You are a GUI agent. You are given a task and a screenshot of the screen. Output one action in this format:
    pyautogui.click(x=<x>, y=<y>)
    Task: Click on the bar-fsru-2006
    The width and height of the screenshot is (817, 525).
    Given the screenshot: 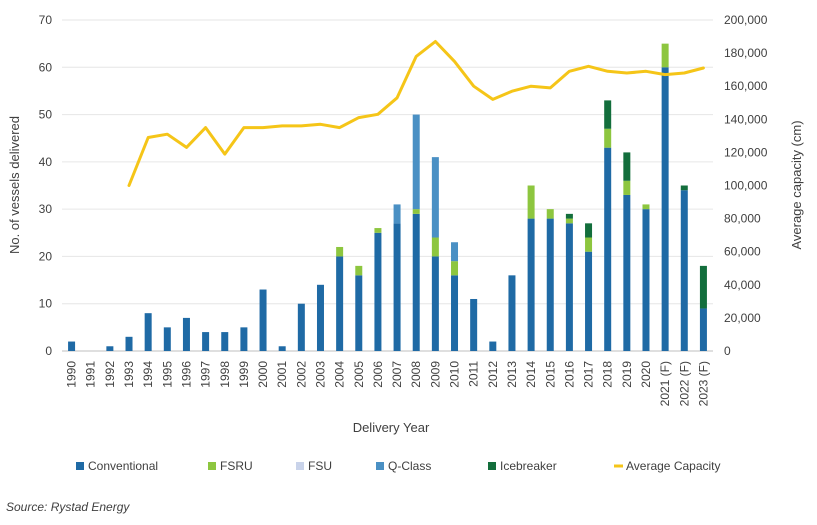 What is the action you would take?
    pyautogui.click(x=378, y=230)
    